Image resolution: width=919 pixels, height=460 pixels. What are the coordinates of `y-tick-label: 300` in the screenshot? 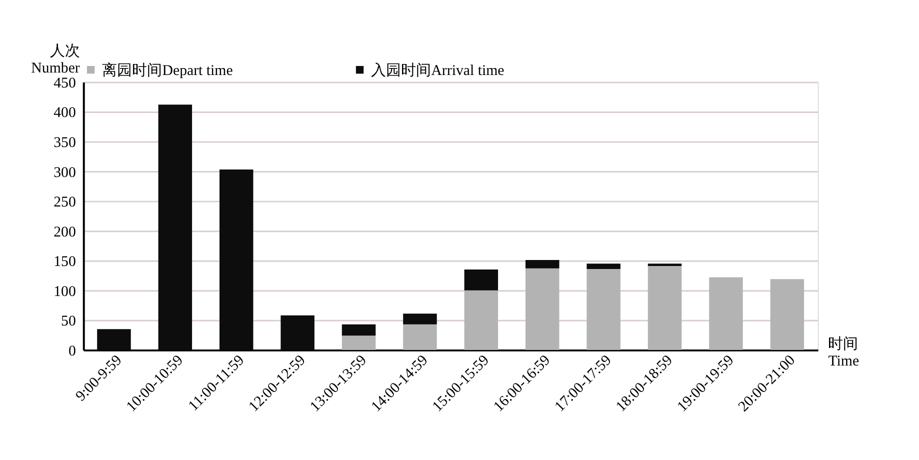 It's located at (65, 172).